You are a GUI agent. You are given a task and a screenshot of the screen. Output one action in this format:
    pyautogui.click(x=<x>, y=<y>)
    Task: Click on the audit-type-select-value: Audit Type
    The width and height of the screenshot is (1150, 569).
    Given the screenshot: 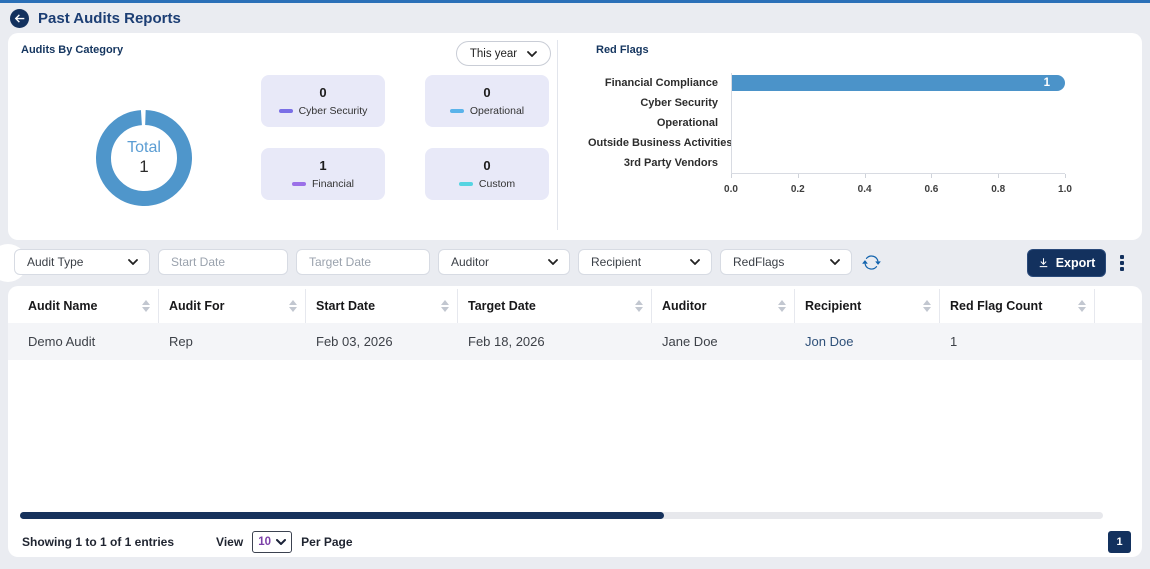 What is the action you would take?
    pyautogui.click(x=55, y=262)
    